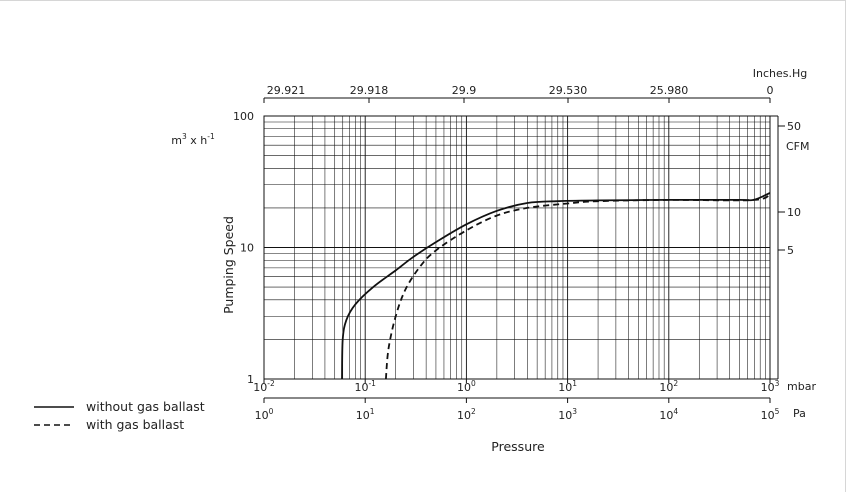 The height and width of the screenshot is (493, 846). Describe the element at coordinates (668, 414) in the screenshot. I see `pa-tick-label: 10⁴` at that location.